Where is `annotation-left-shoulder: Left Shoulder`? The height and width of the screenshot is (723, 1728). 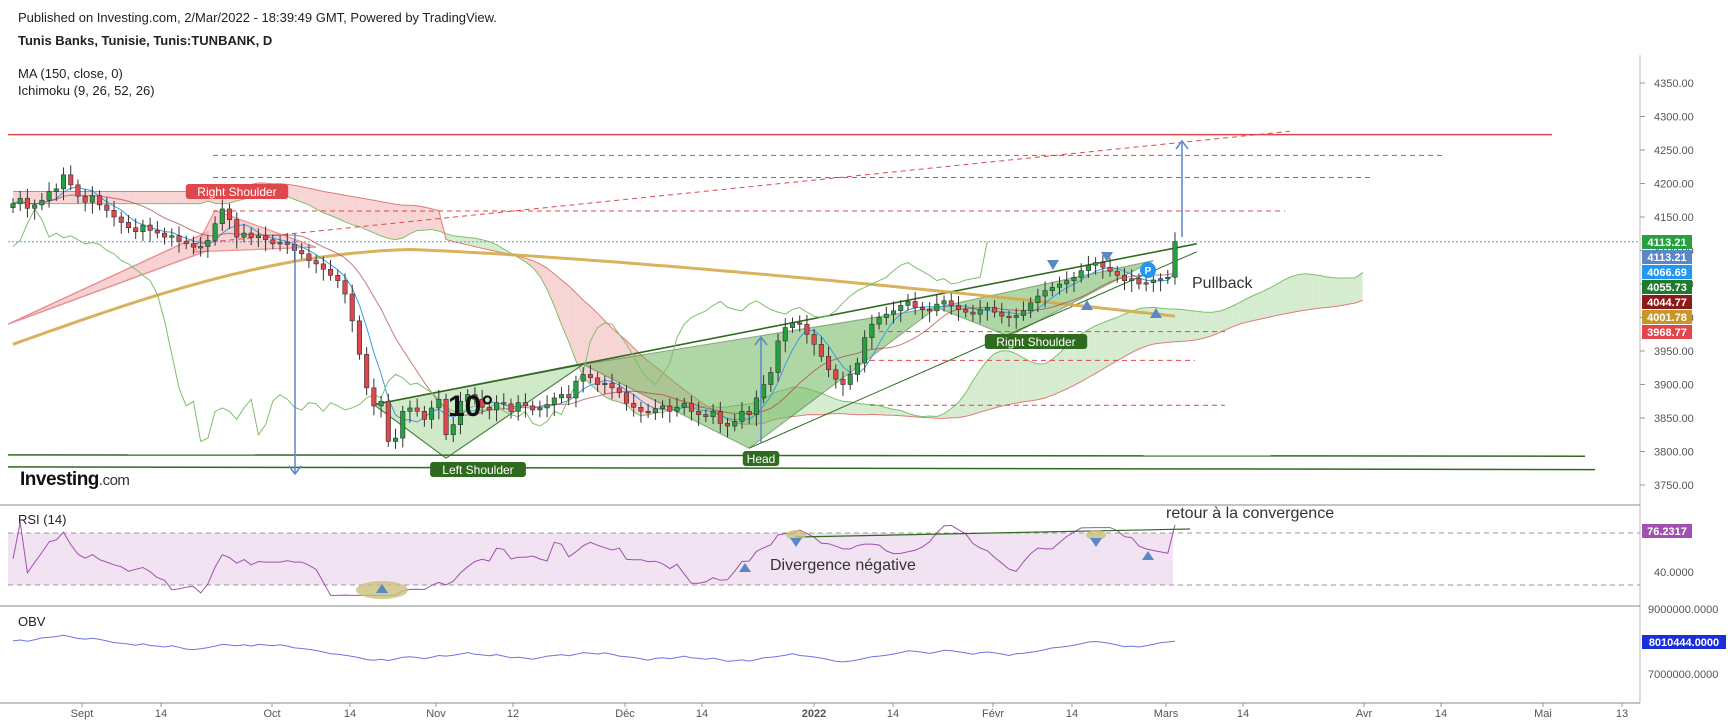
annotation-left-shoulder: Left Shoulder is located at coordinates (477, 470).